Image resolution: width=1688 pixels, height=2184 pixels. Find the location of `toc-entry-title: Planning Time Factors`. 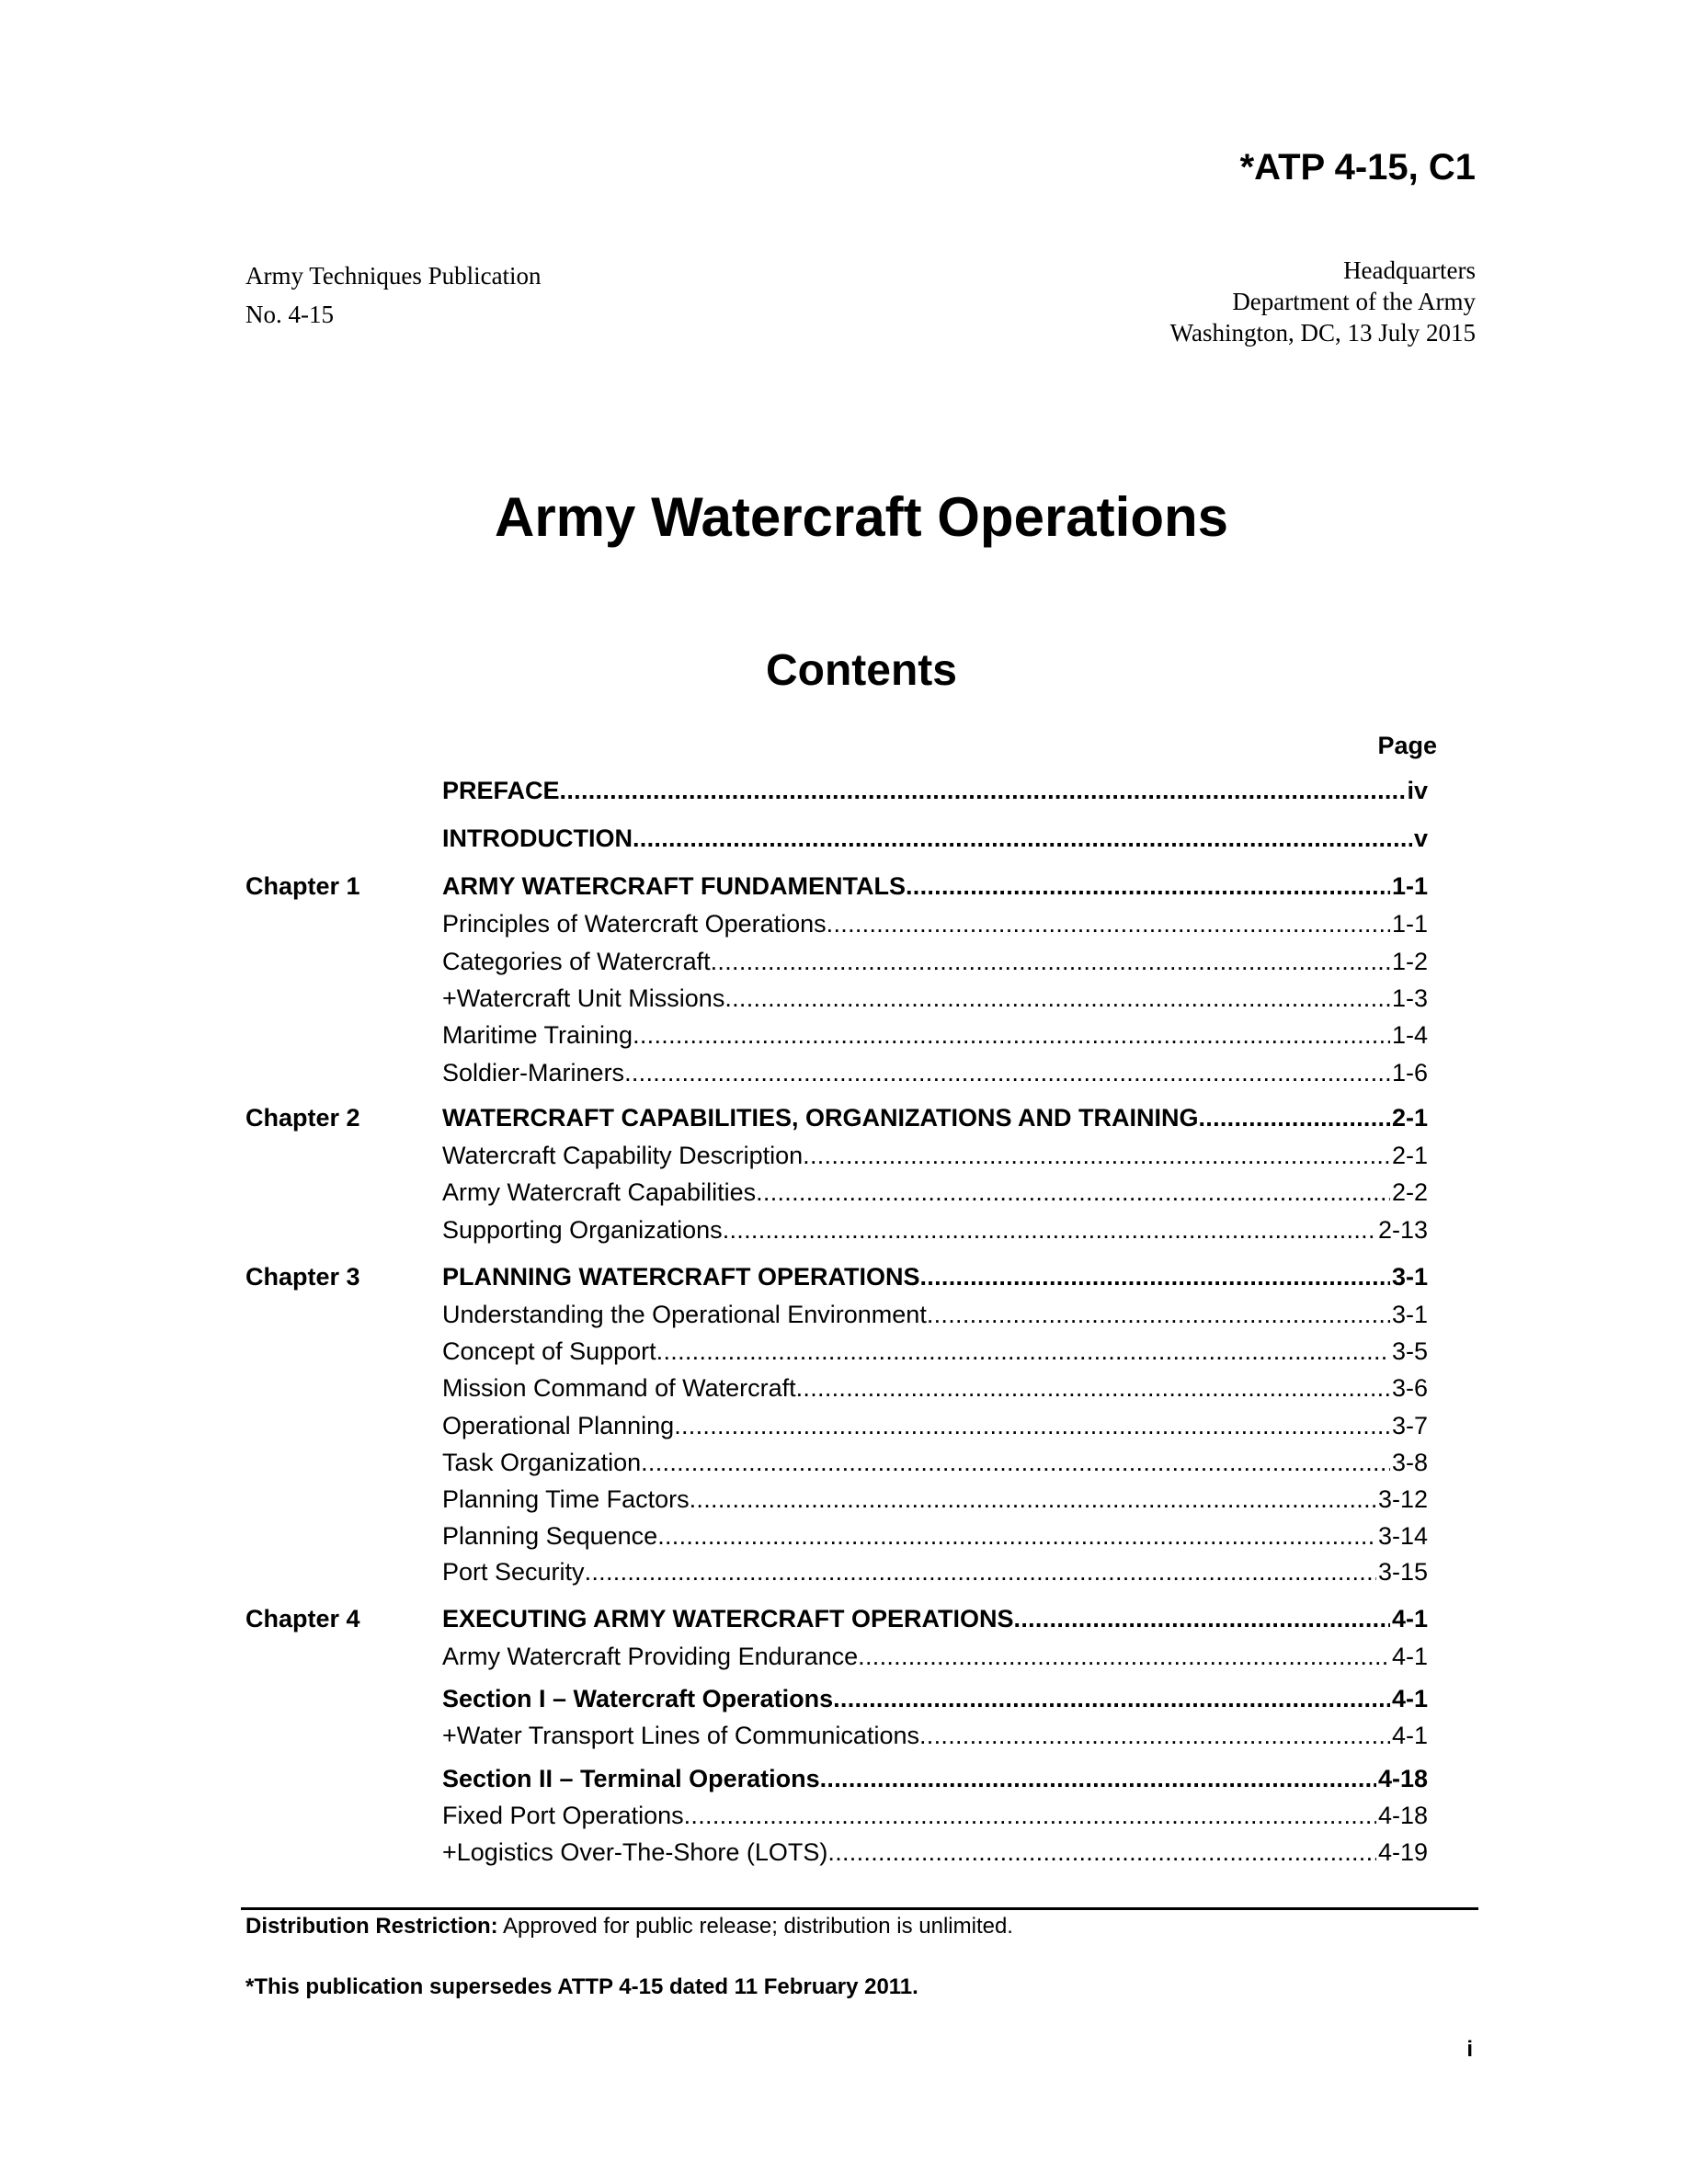

toc-entry-title: Planning Time Factors is located at coordinates (566, 1499).